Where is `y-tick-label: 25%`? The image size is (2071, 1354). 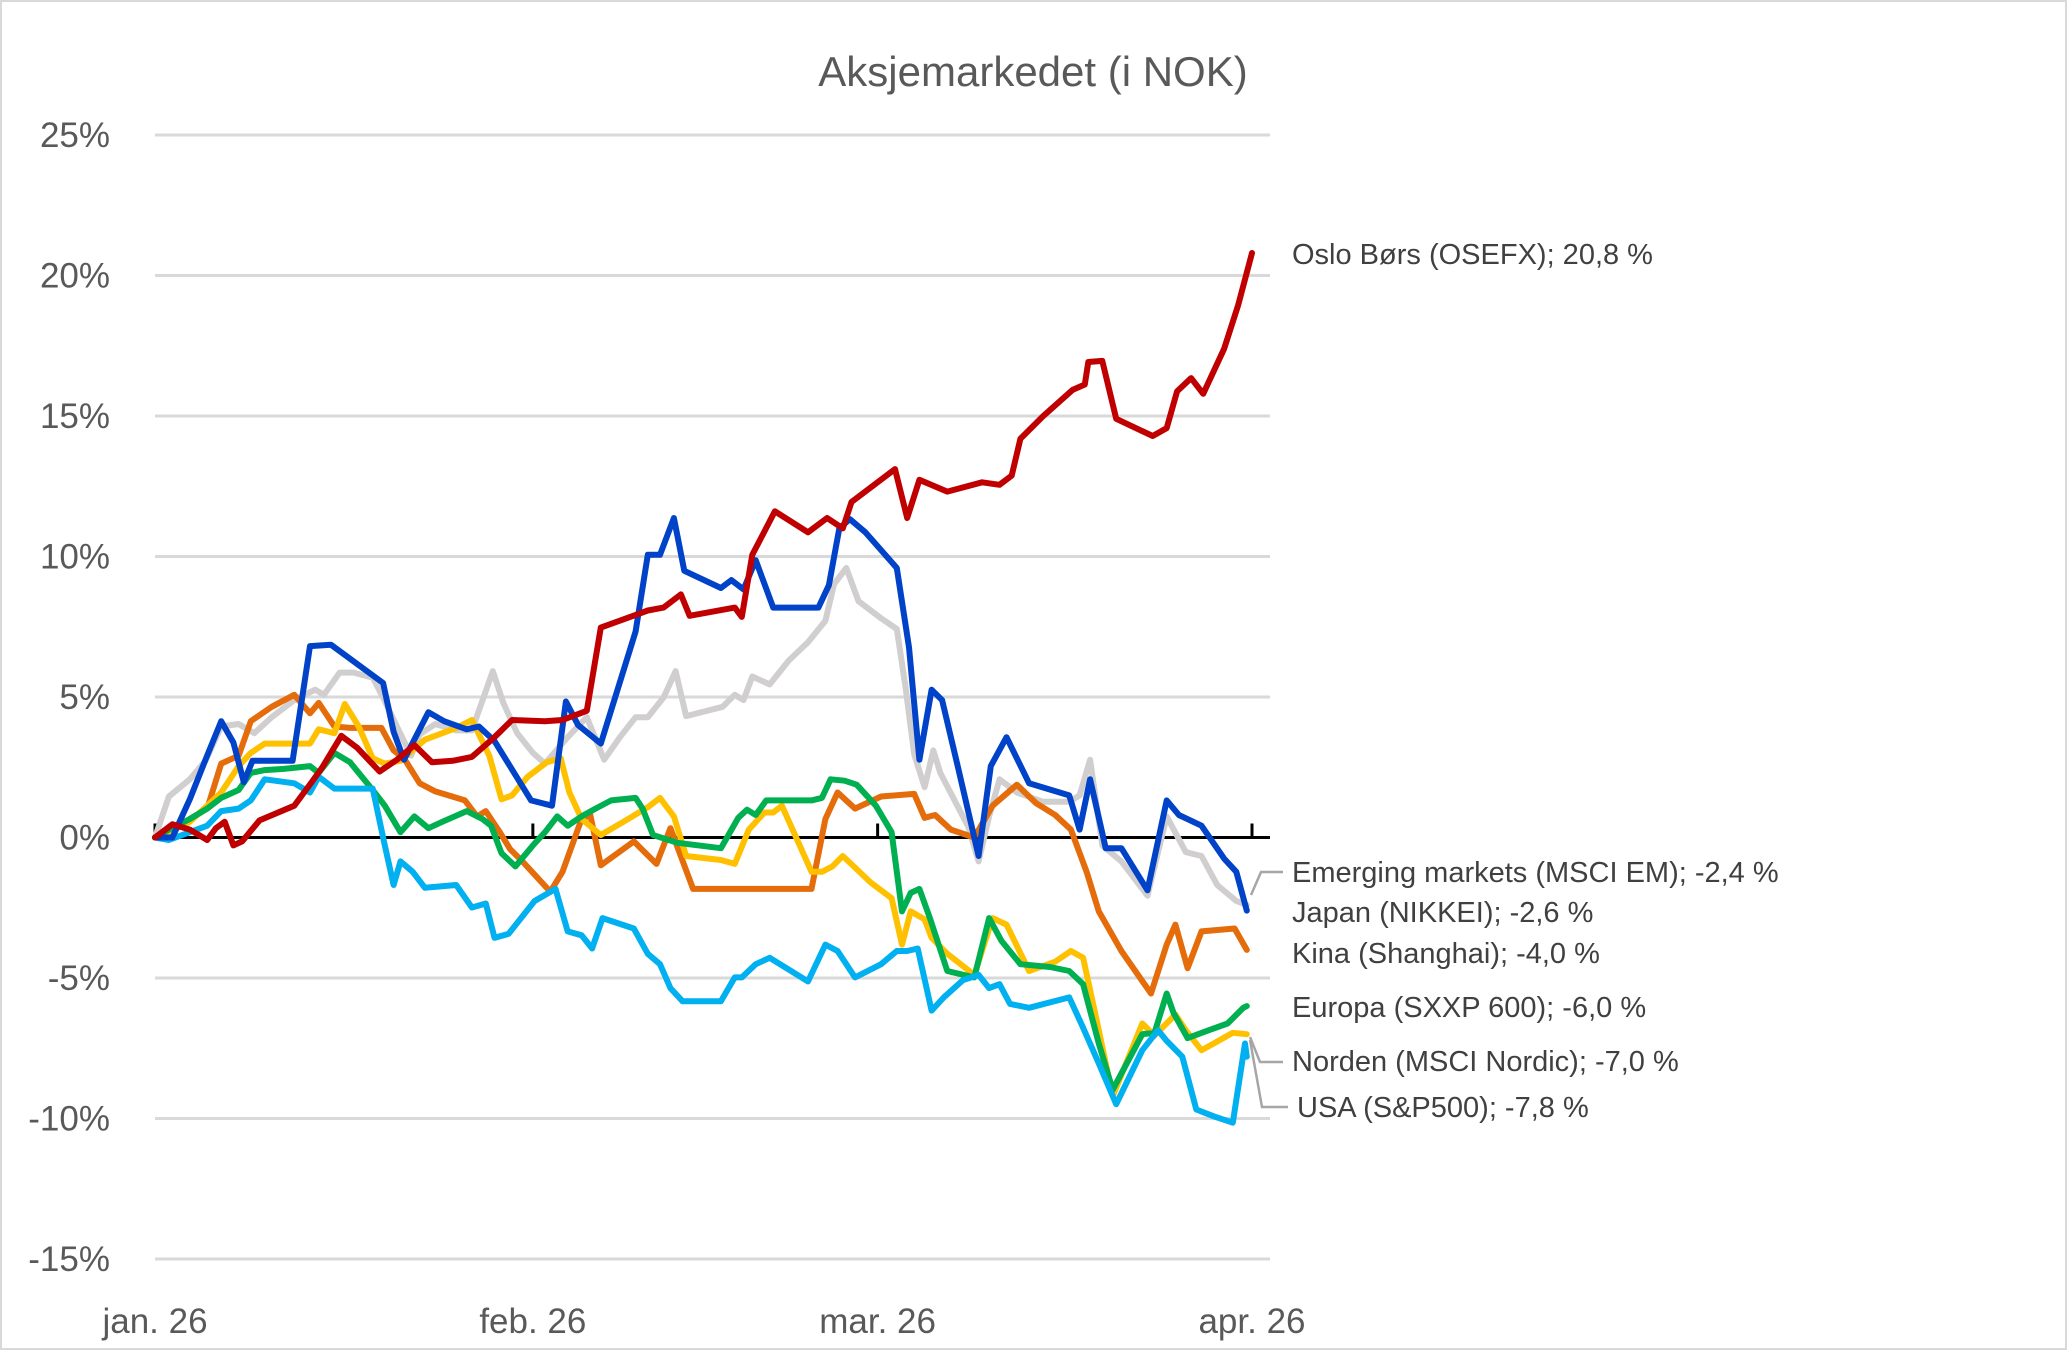 y-tick-label: 25% is located at coordinates (75, 135).